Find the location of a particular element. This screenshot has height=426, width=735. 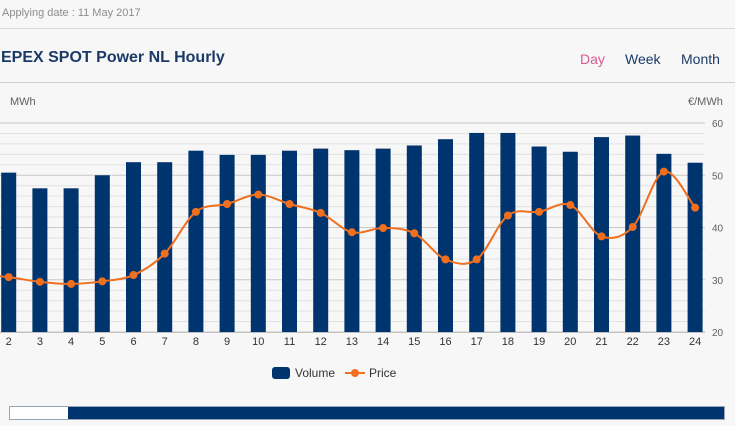

legend-volume-label: Volume is located at coordinates (315, 373).